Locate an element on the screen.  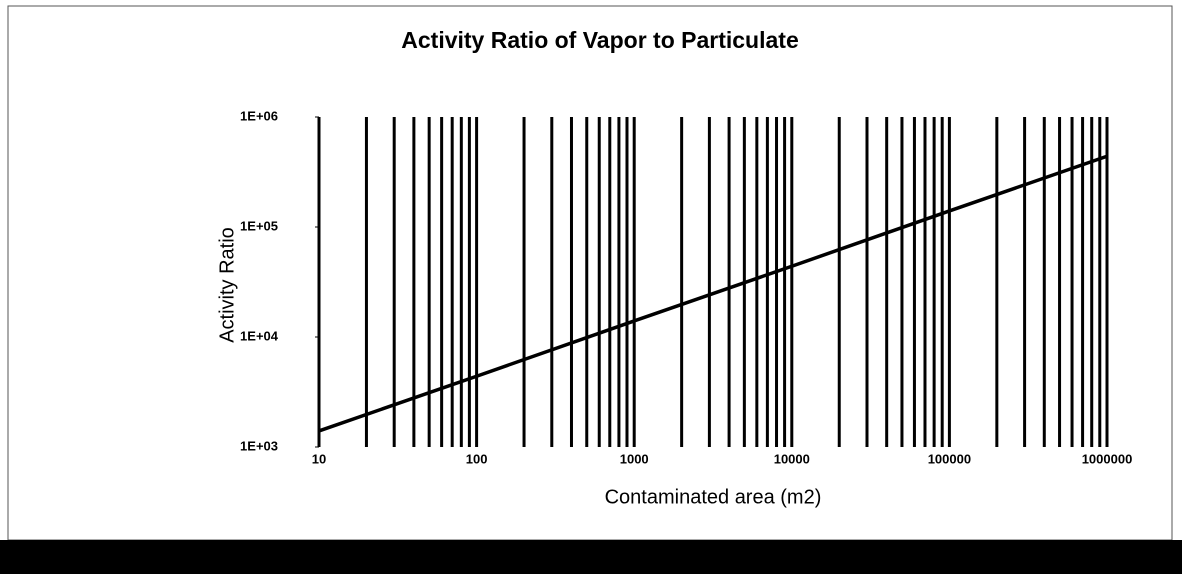
y-tick-label: 1E+05 is located at coordinates (259, 225).